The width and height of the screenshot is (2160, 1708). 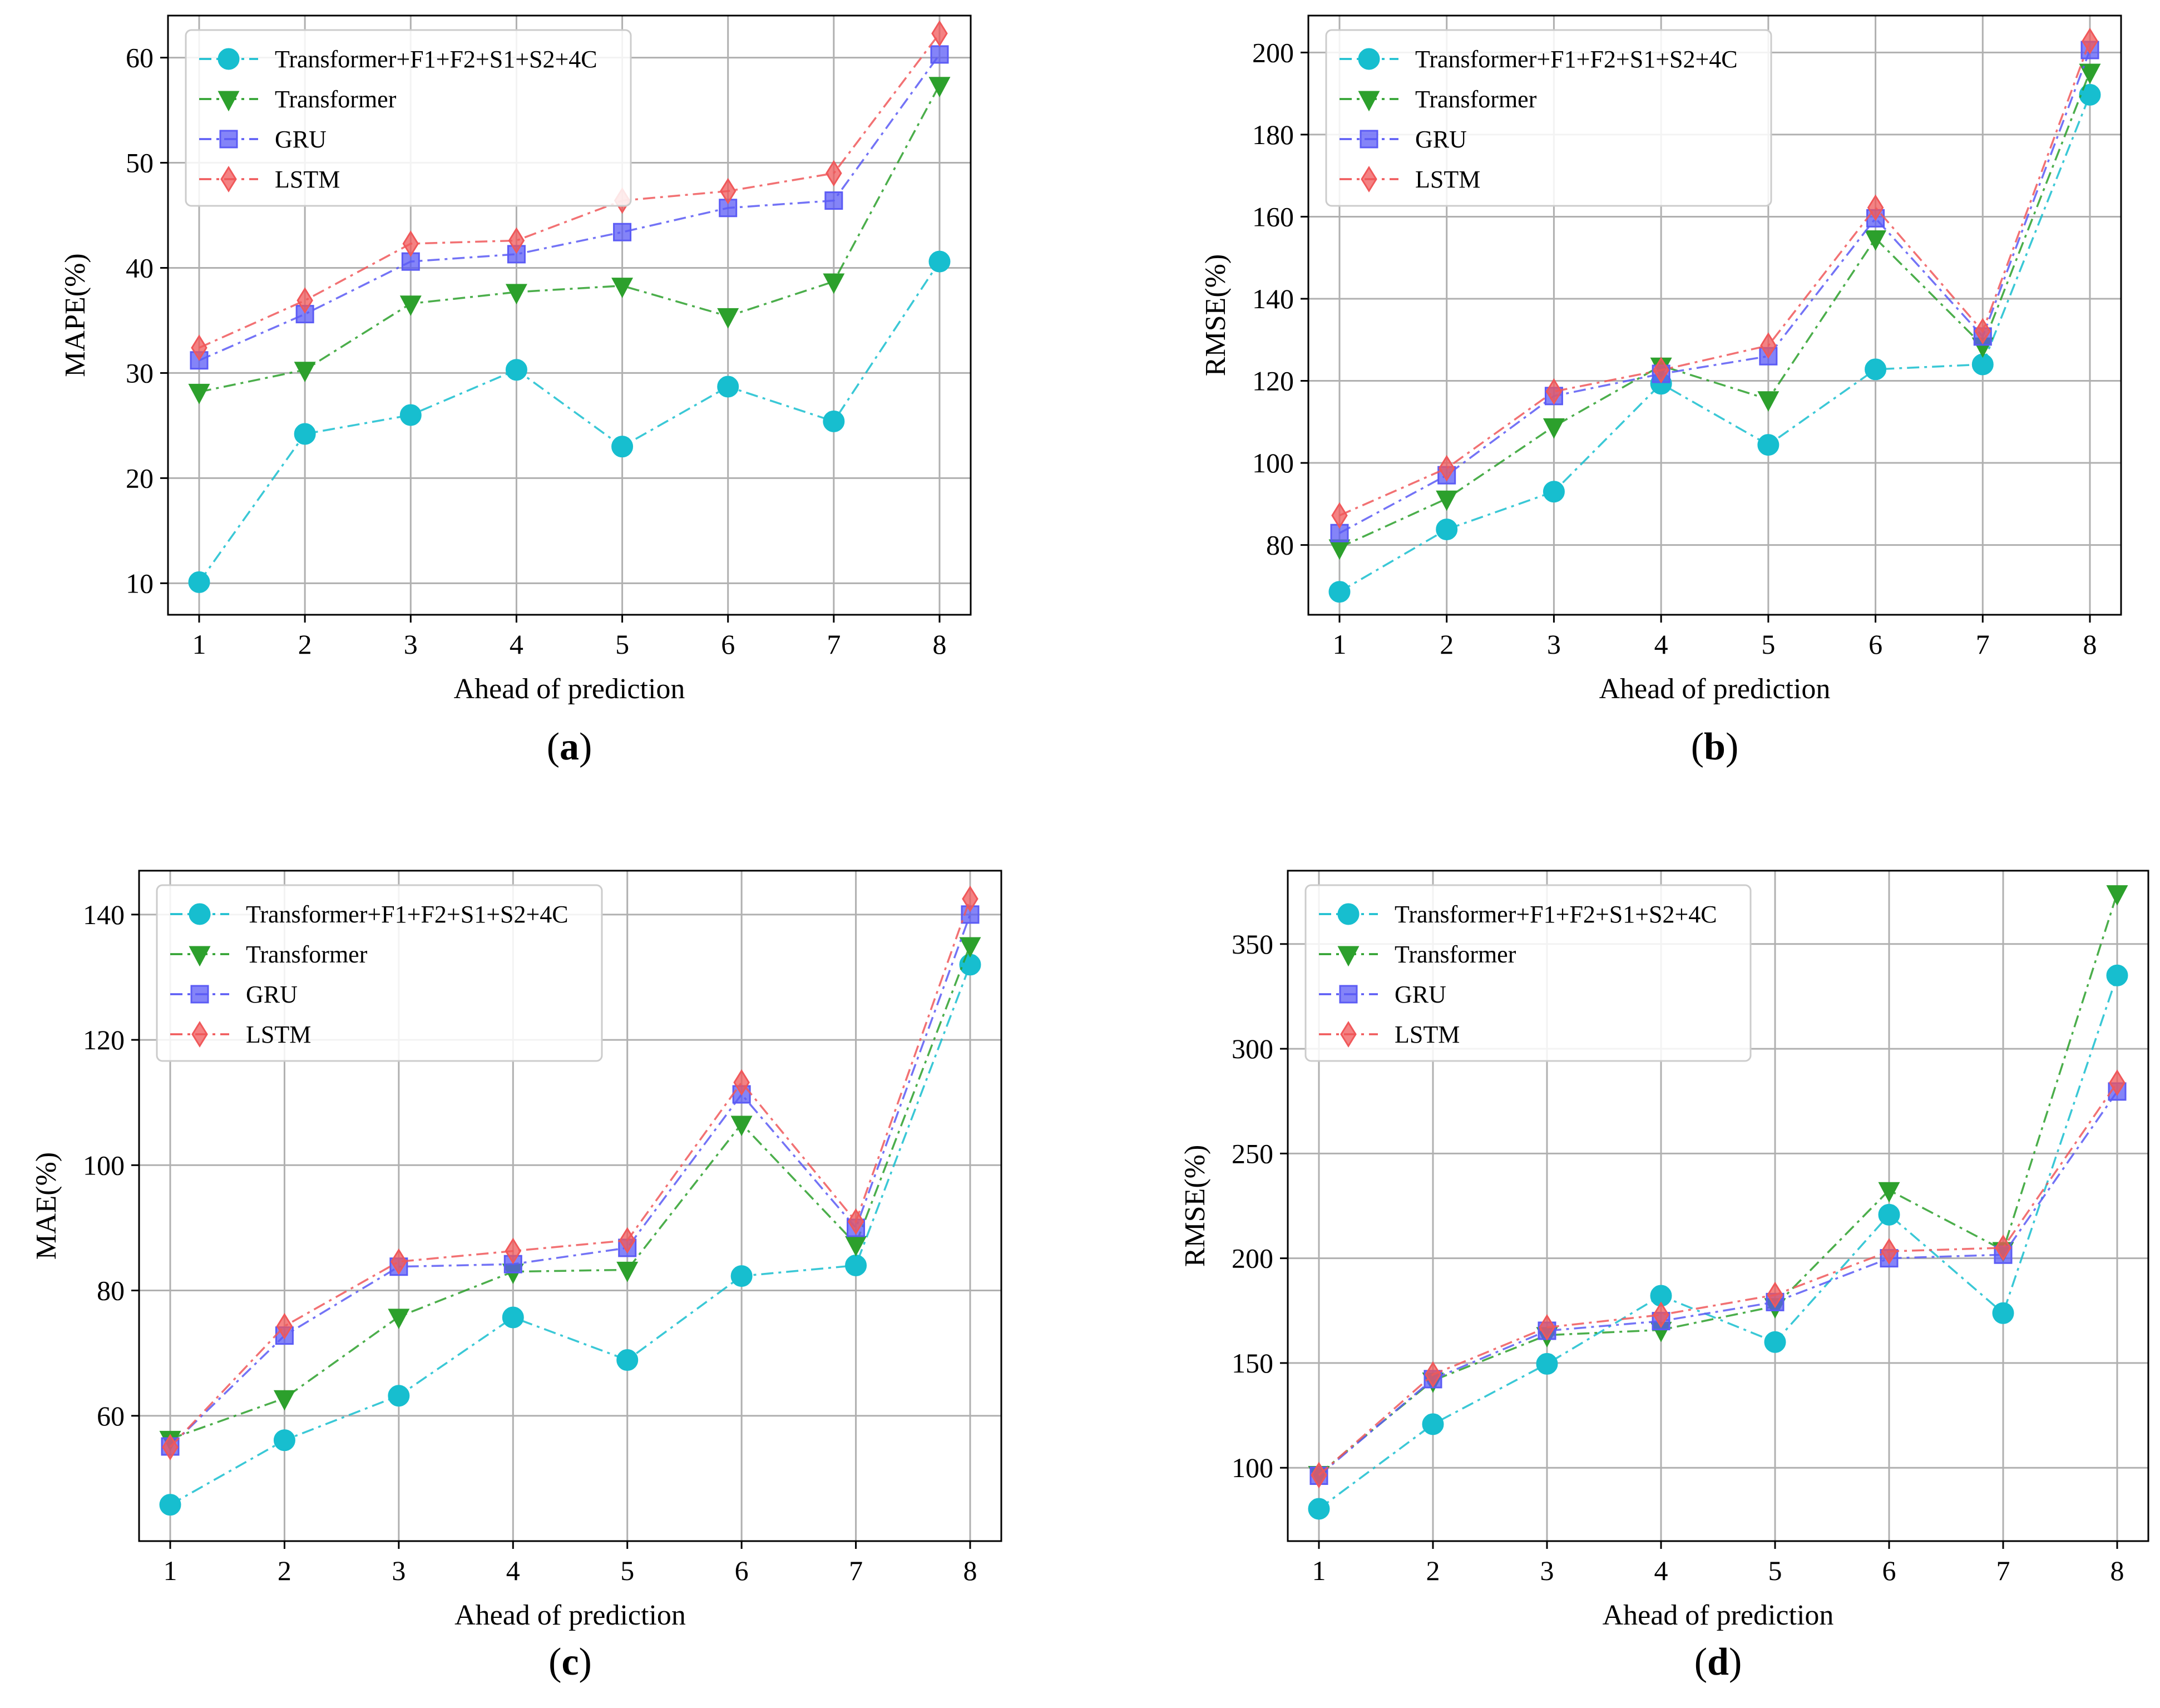 I want to click on y-axis-label-c: MAE(%), so click(x=46, y=1206).